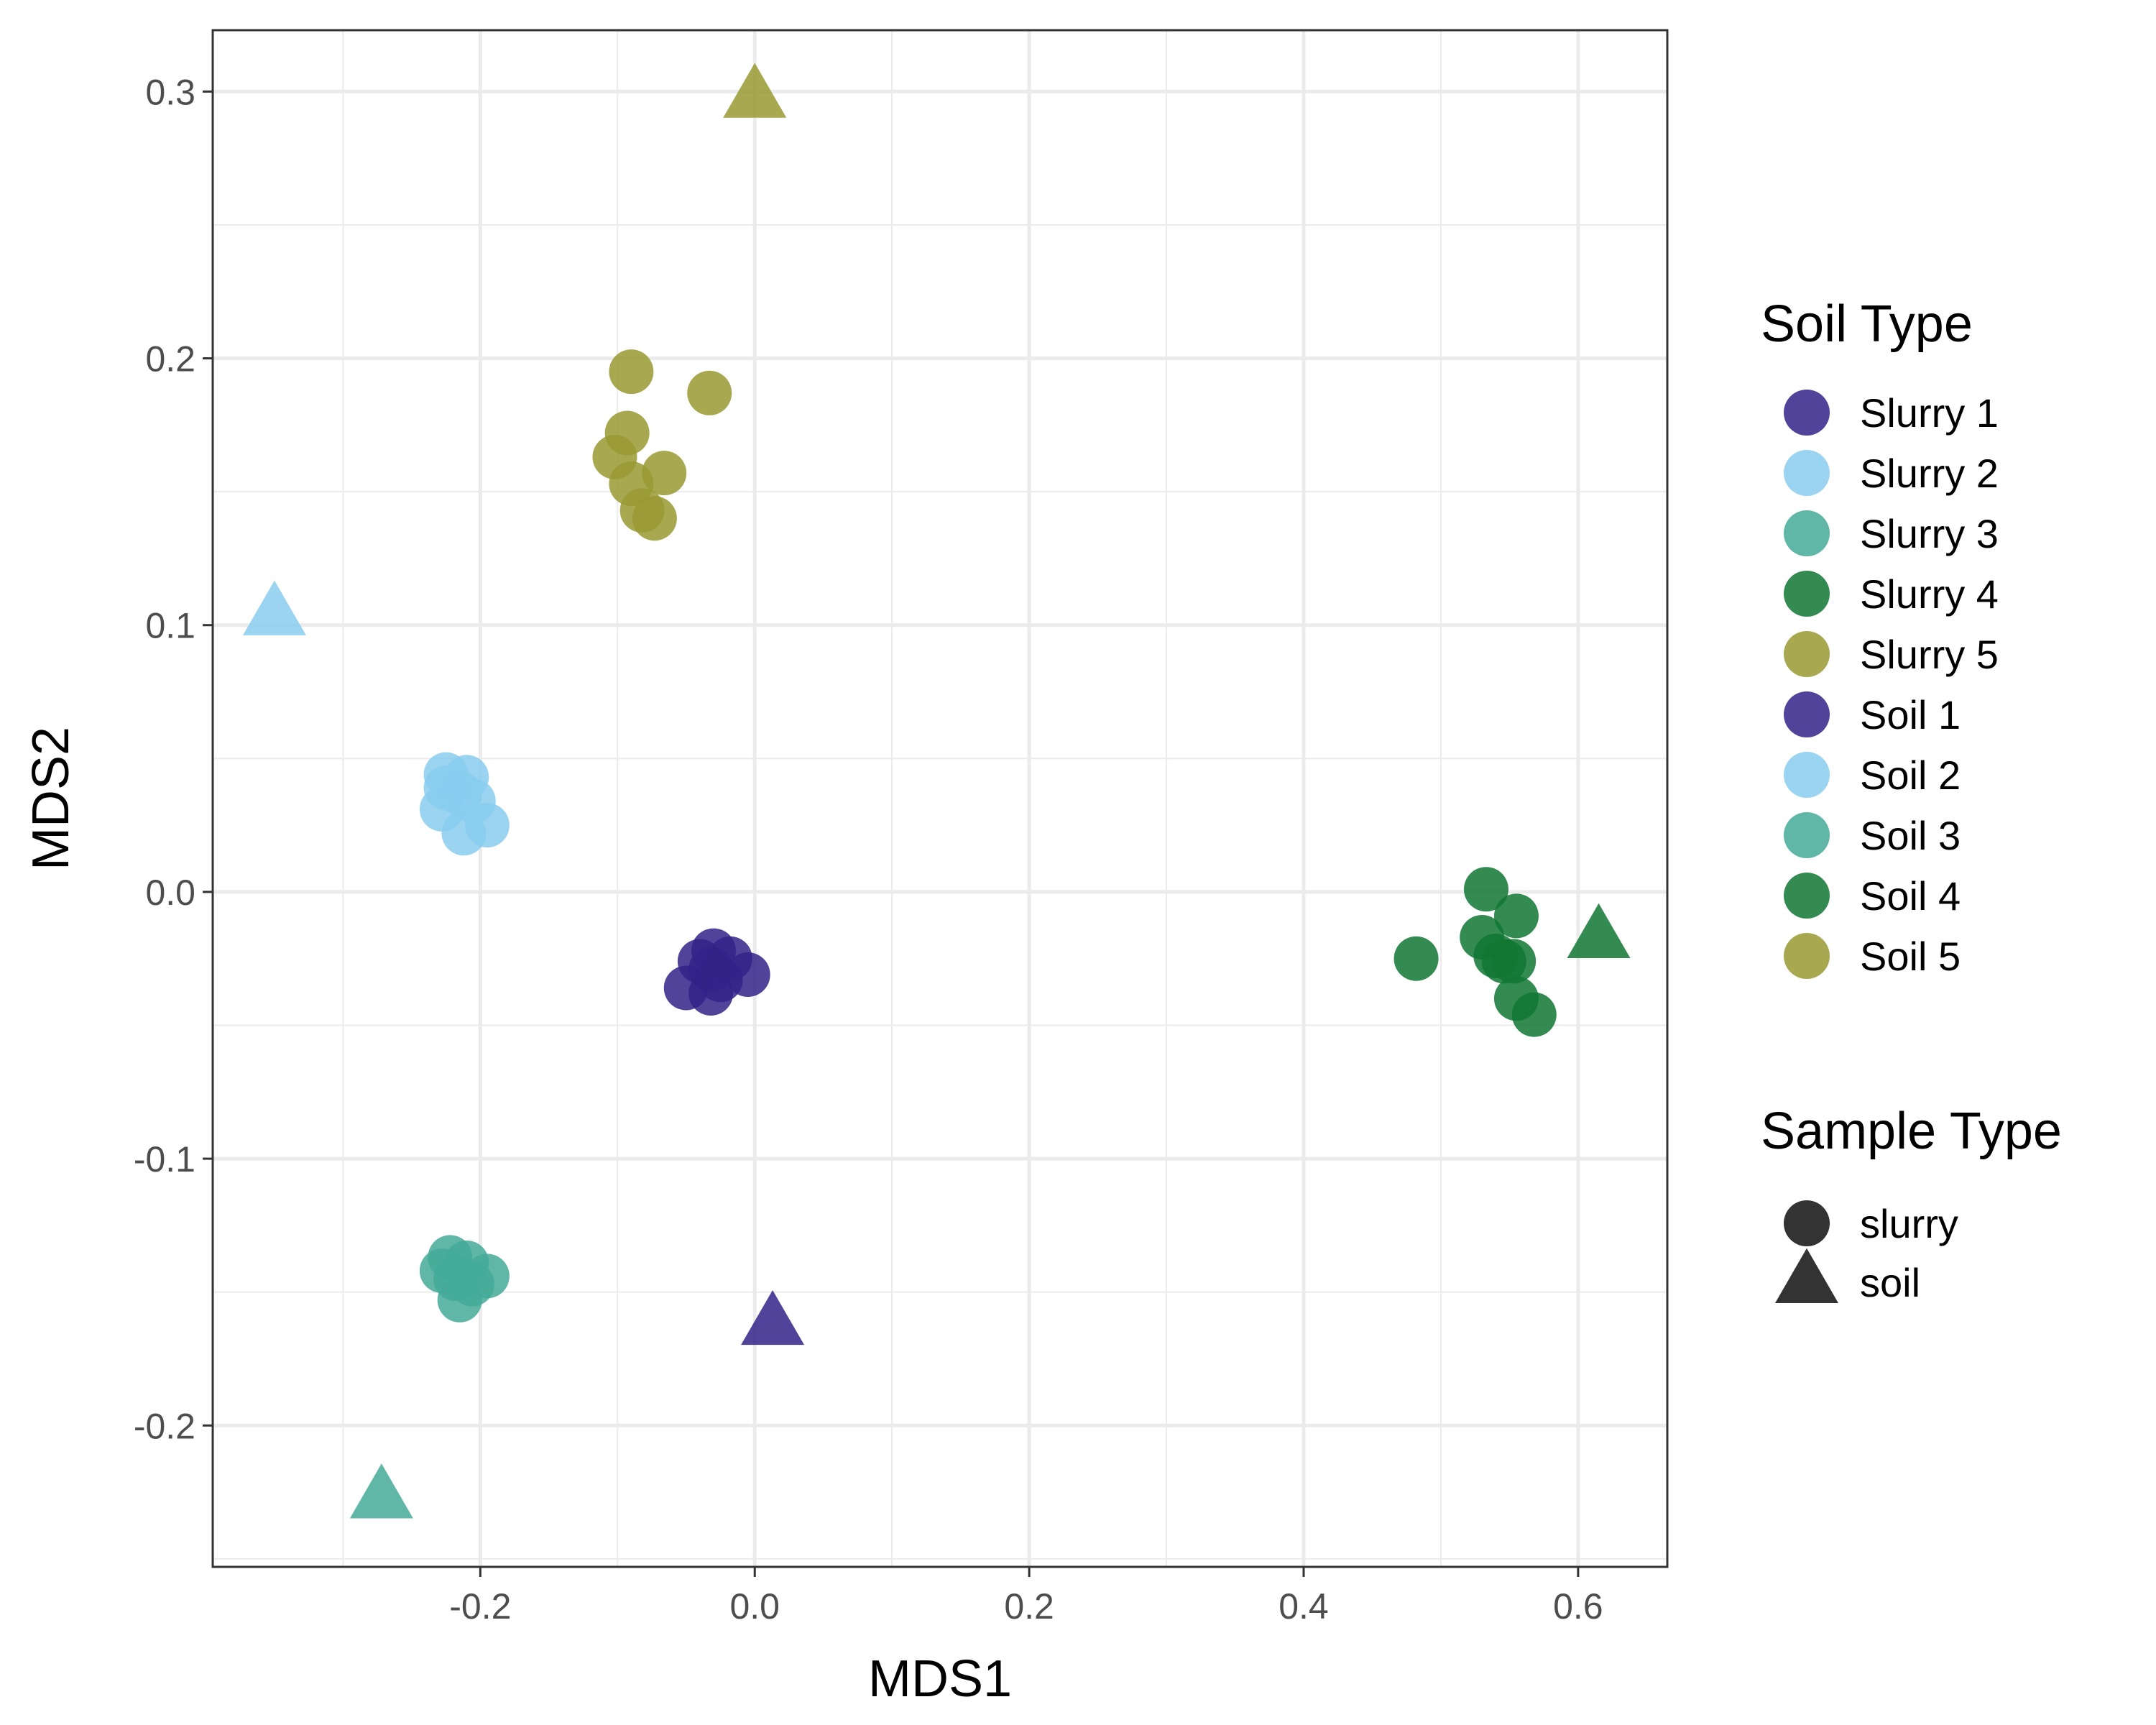 The image size is (2156, 1725). Describe the element at coordinates (170, 893) in the screenshot. I see `y-tick-label: 0.0` at that location.